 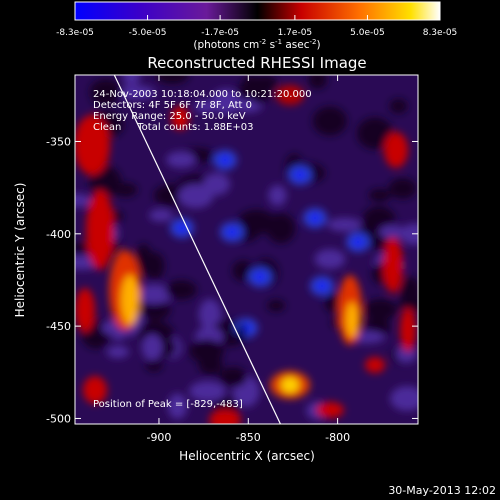 I want to click on info-clean-counts: Clean Total counts: 1.88E+03, so click(x=173, y=127).